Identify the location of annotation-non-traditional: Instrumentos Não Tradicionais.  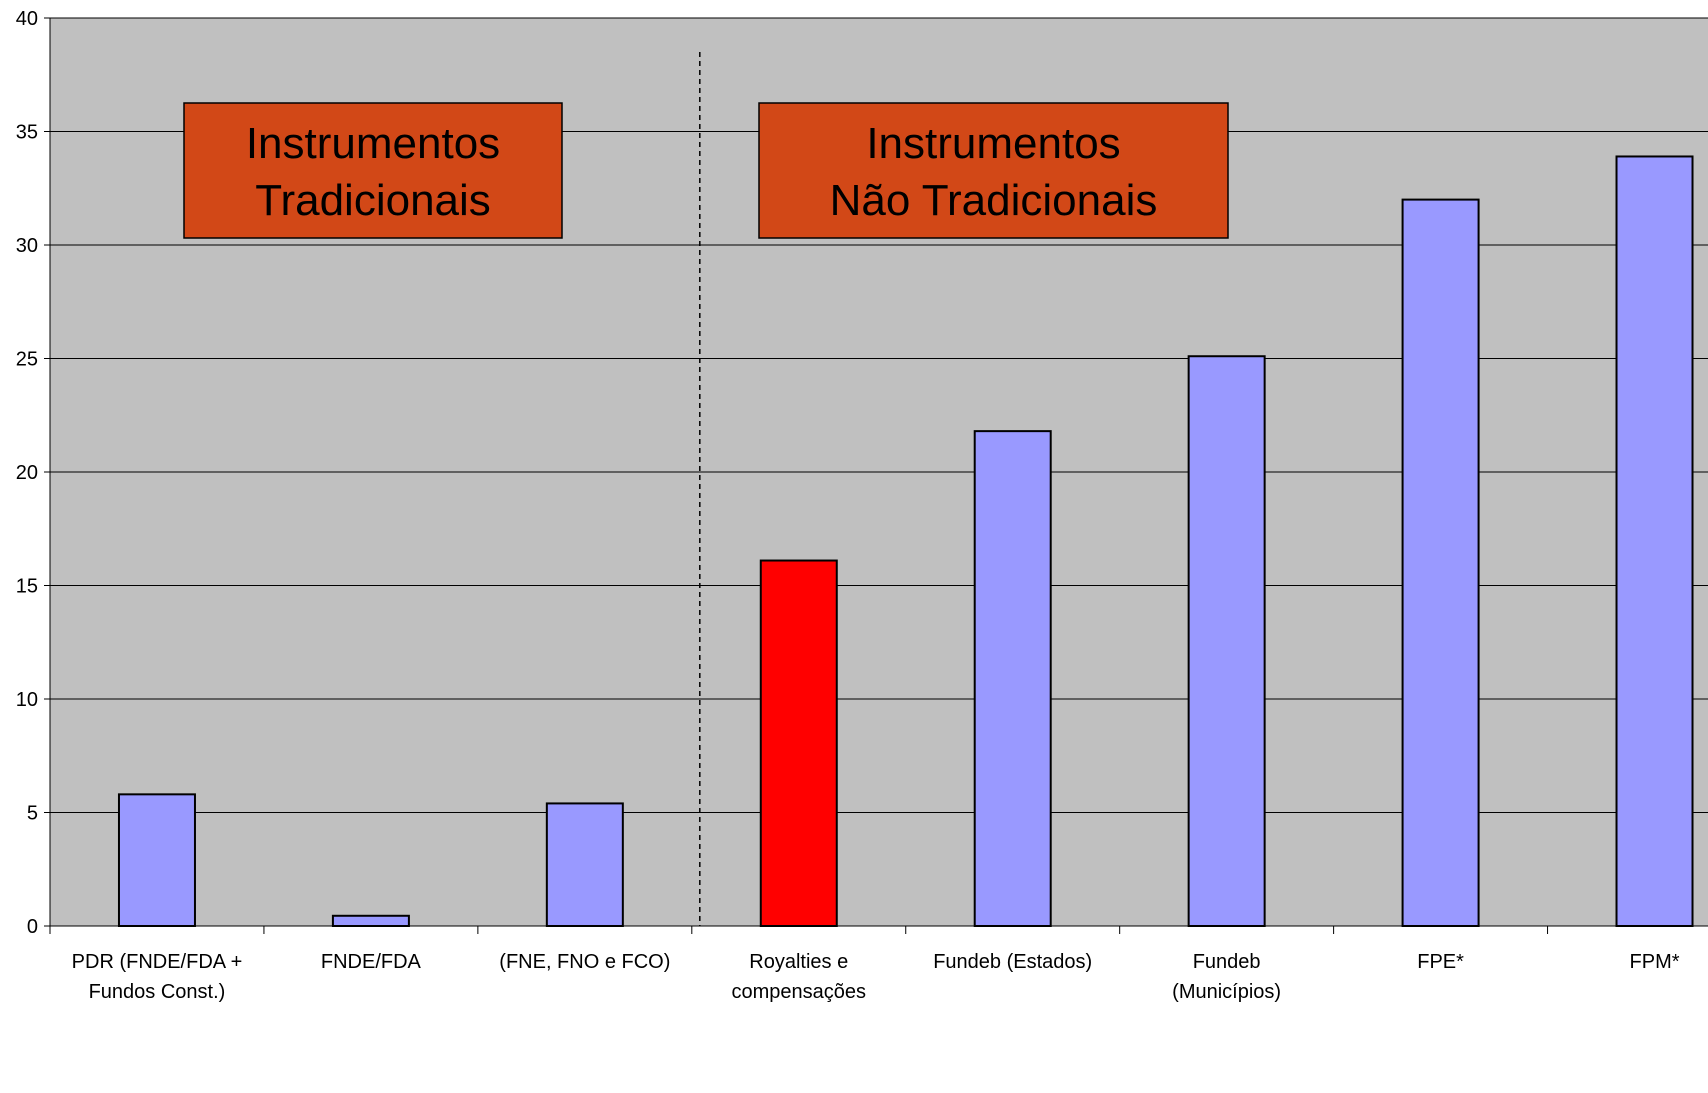
(993, 170).